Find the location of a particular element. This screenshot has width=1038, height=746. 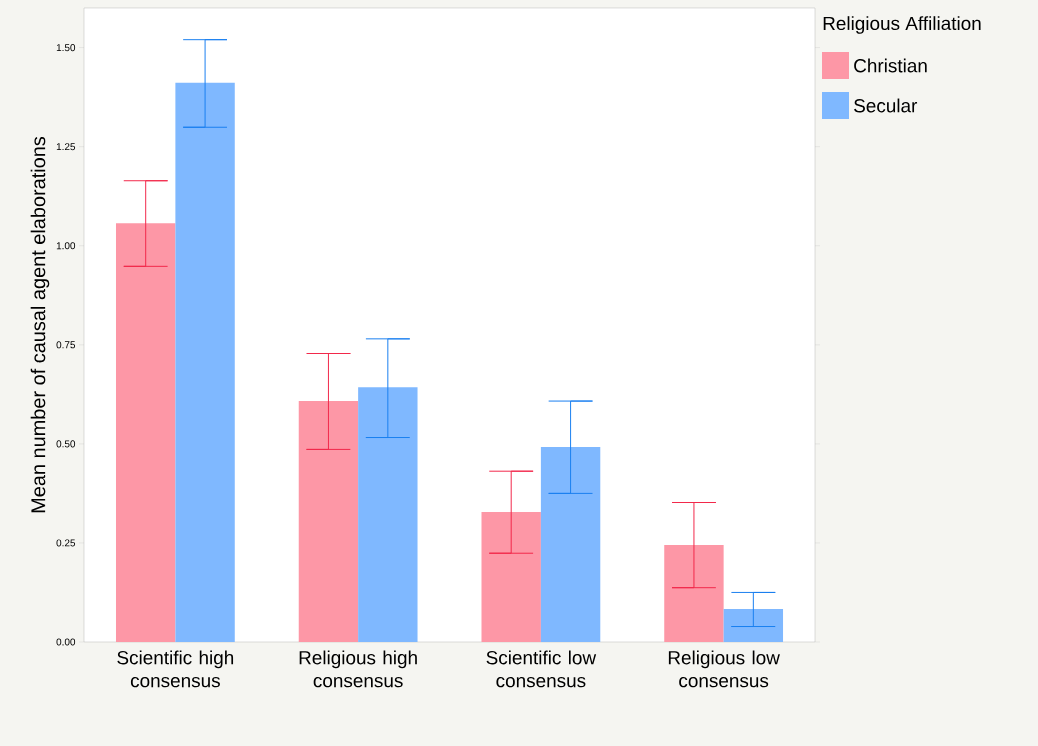

x-tick-label: Religious high consensus is located at coordinates (358, 669).